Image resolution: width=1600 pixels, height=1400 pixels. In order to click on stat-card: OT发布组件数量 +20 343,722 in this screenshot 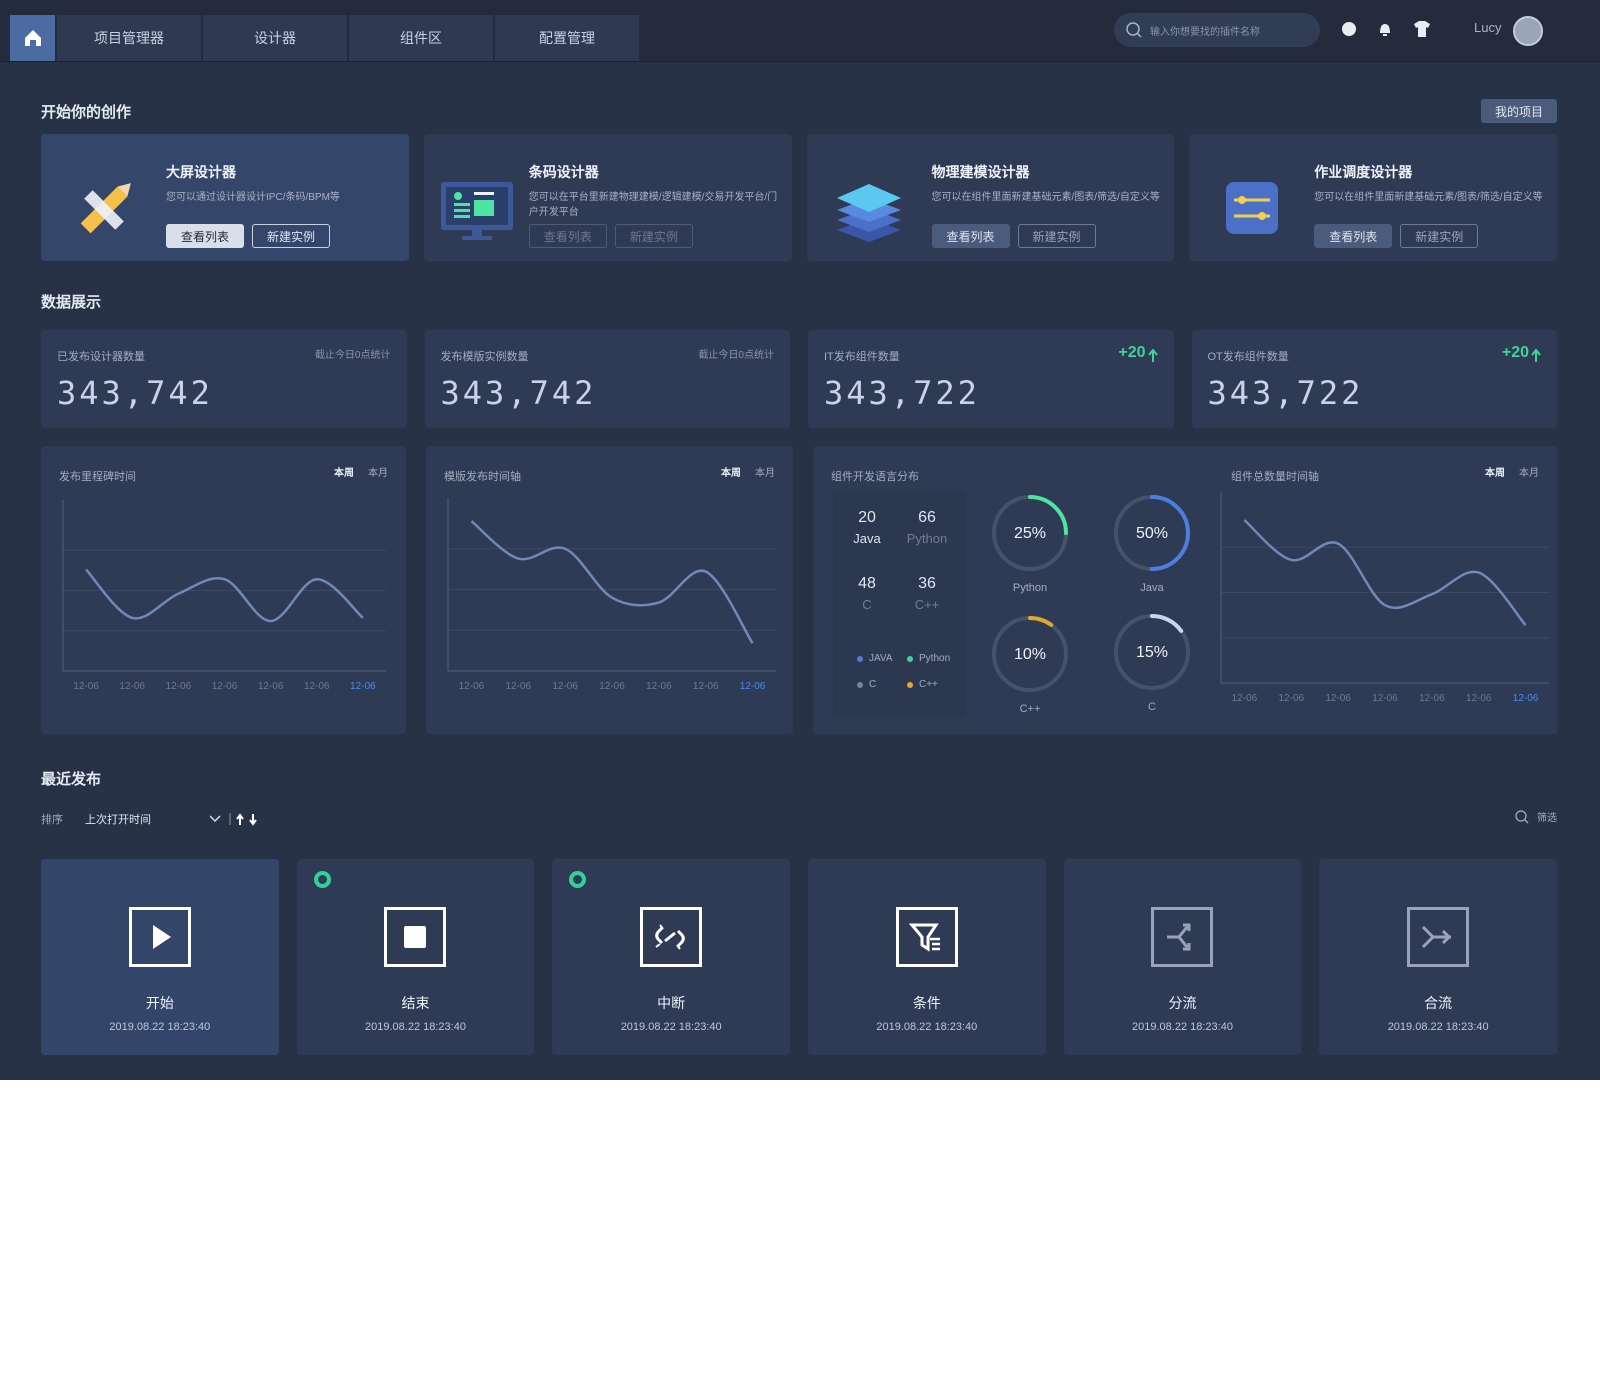, I will do `click(1374, 379)`.